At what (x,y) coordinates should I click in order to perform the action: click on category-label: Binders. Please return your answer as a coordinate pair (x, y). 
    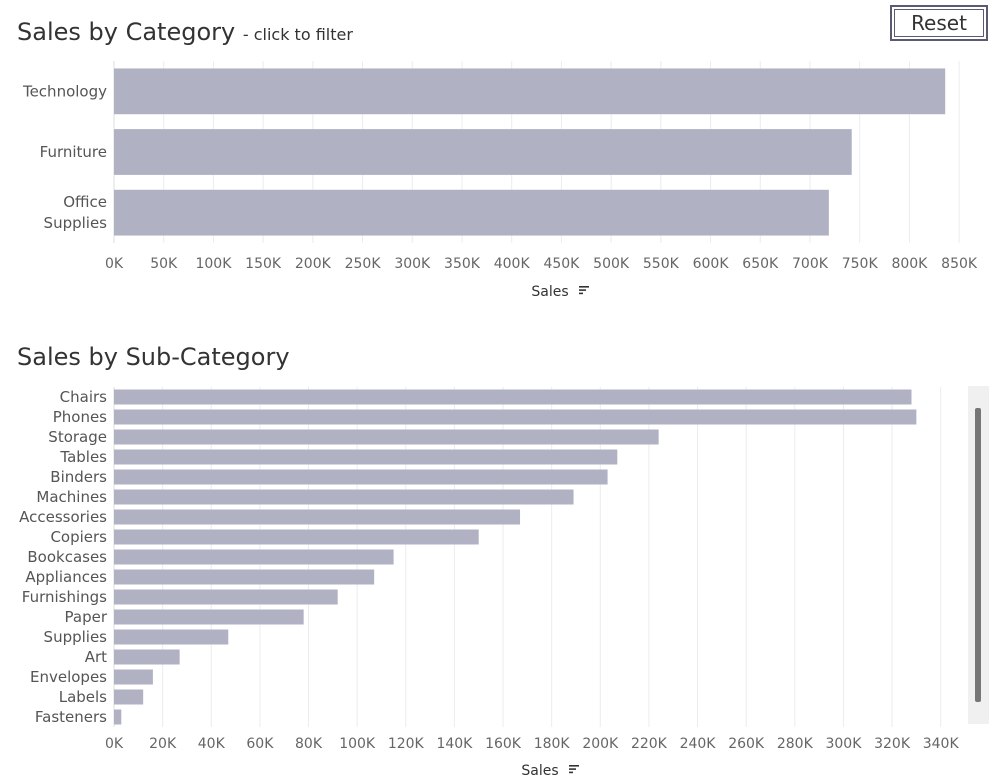
    Looking at the image, I should click on (78, 477).